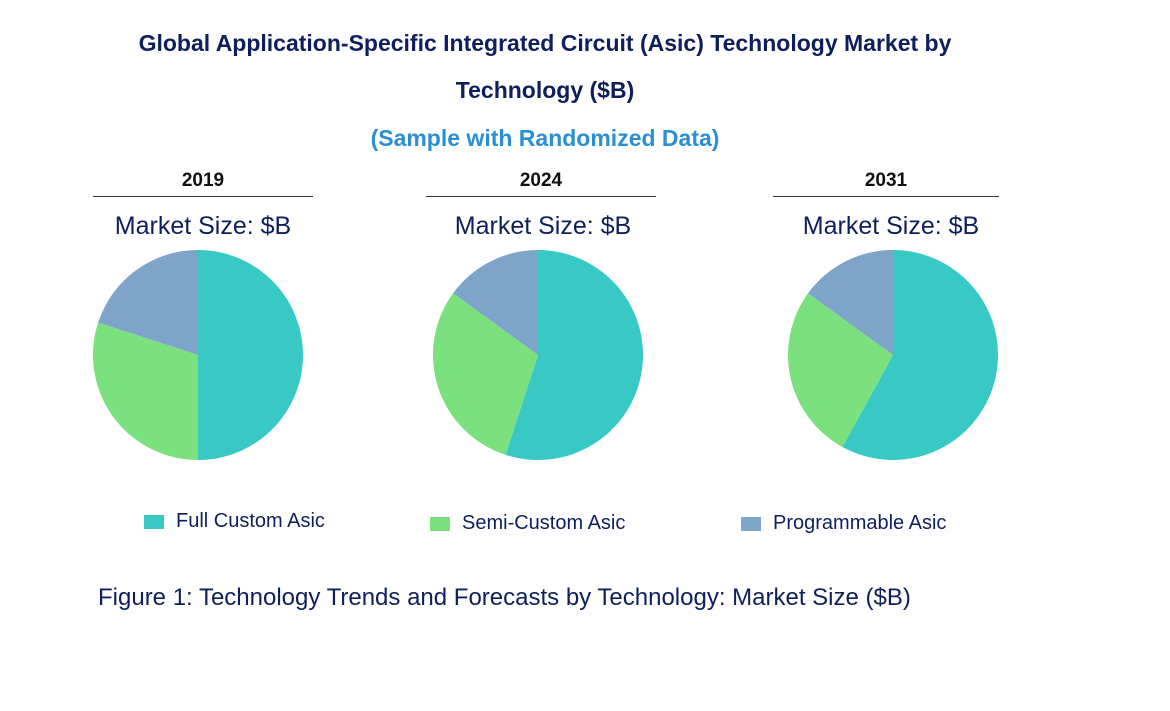  What do you see at coordinates (543, 226) in the screenshot?
I see `market-size-label-2024: Market Size: $B` at bounding box center [543, 226].